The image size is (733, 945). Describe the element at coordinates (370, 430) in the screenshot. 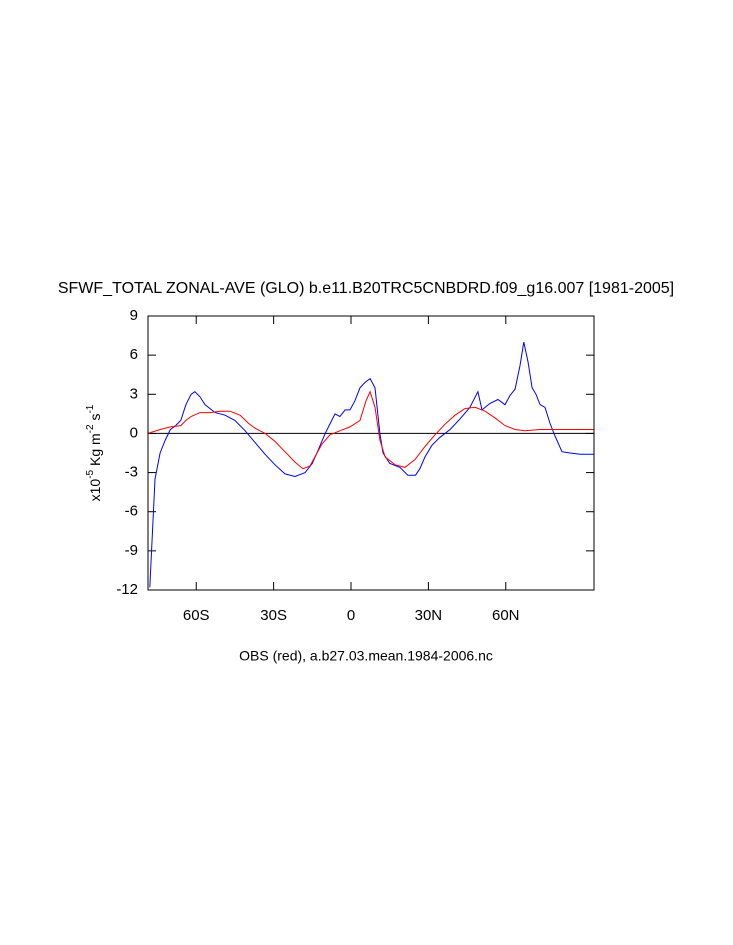

I see `data-line` at that location.